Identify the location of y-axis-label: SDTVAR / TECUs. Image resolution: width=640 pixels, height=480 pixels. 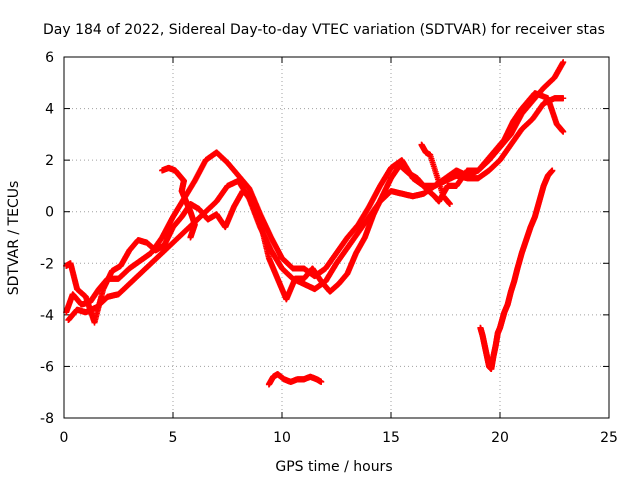
(14, 238).